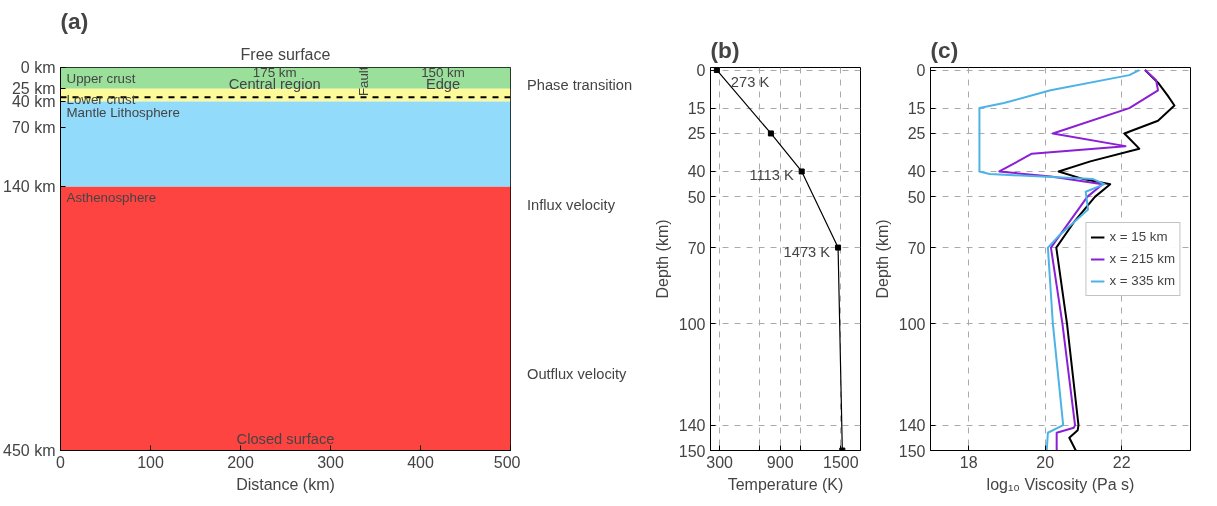 The image size is (1217, 506). What do you see at coordinates (33, 102) in the screenshot?
I see `y-tick-label: 40 km` at bounding box center [33, 102].